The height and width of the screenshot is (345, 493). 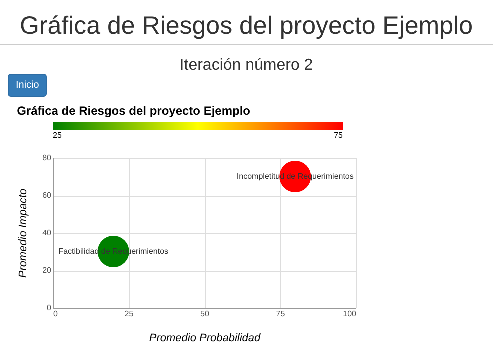 I want to click on text: Gráfica de Riesgos del proyecto Ejemplo, so click(x=134, y=111).